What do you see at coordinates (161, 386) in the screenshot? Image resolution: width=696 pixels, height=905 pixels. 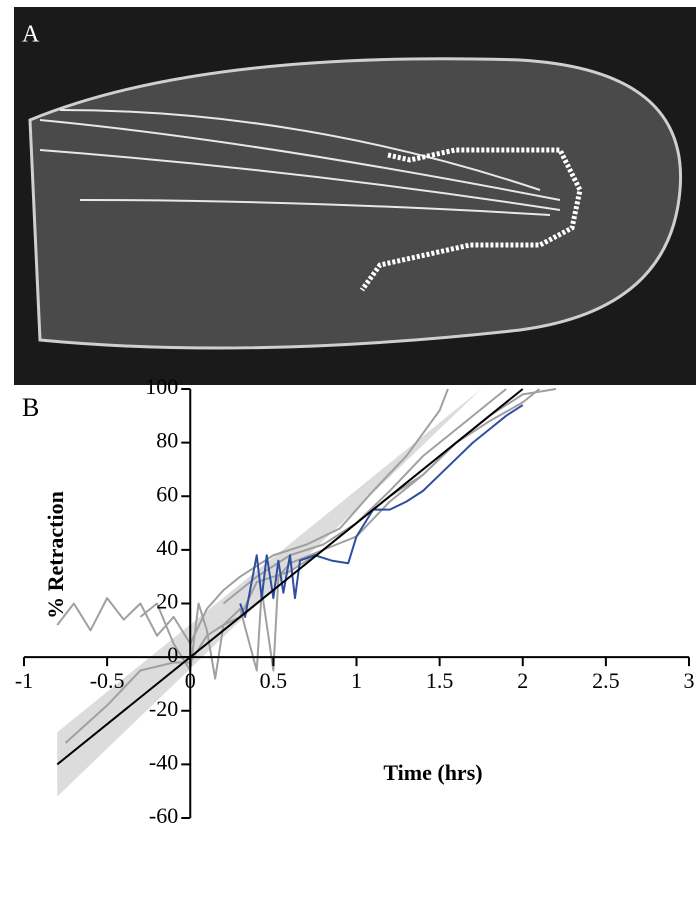 I see `y-tick-label: 100` at bounding box center [161, 386].